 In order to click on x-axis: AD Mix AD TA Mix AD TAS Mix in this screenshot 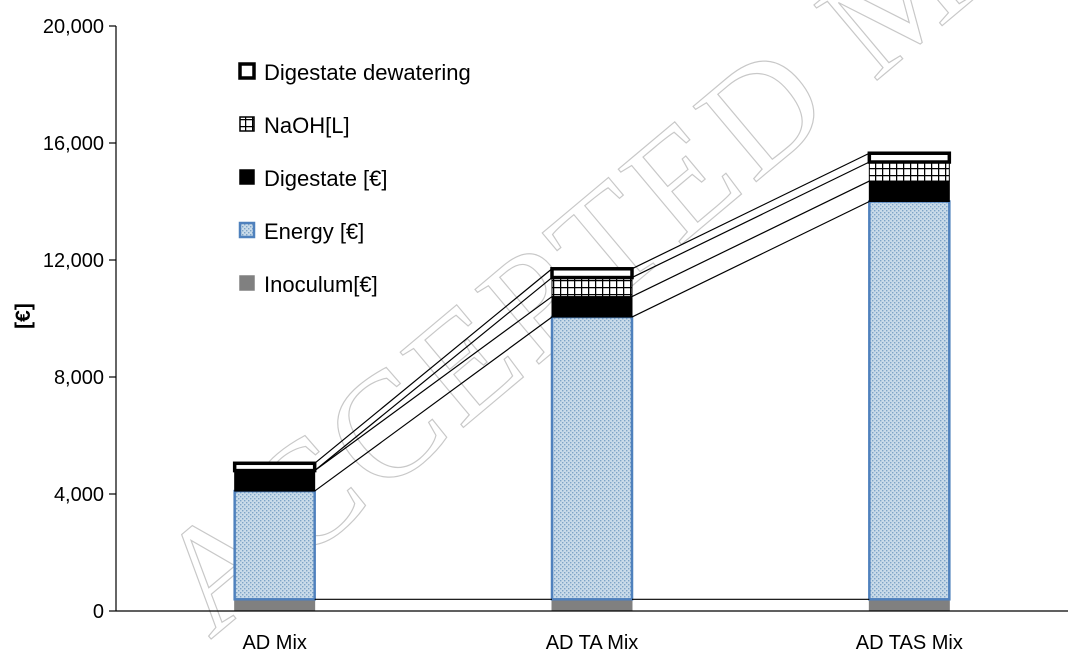, I will do `click(592, 632)`.